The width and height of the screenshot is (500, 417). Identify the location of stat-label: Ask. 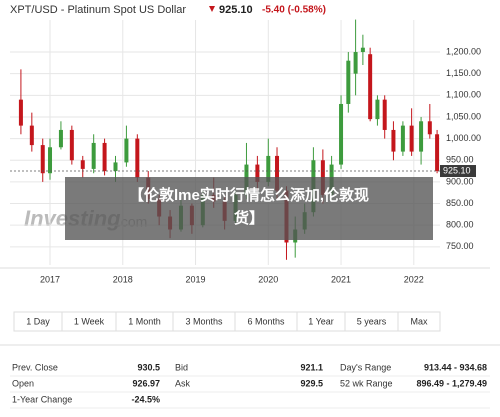
(183, 383).